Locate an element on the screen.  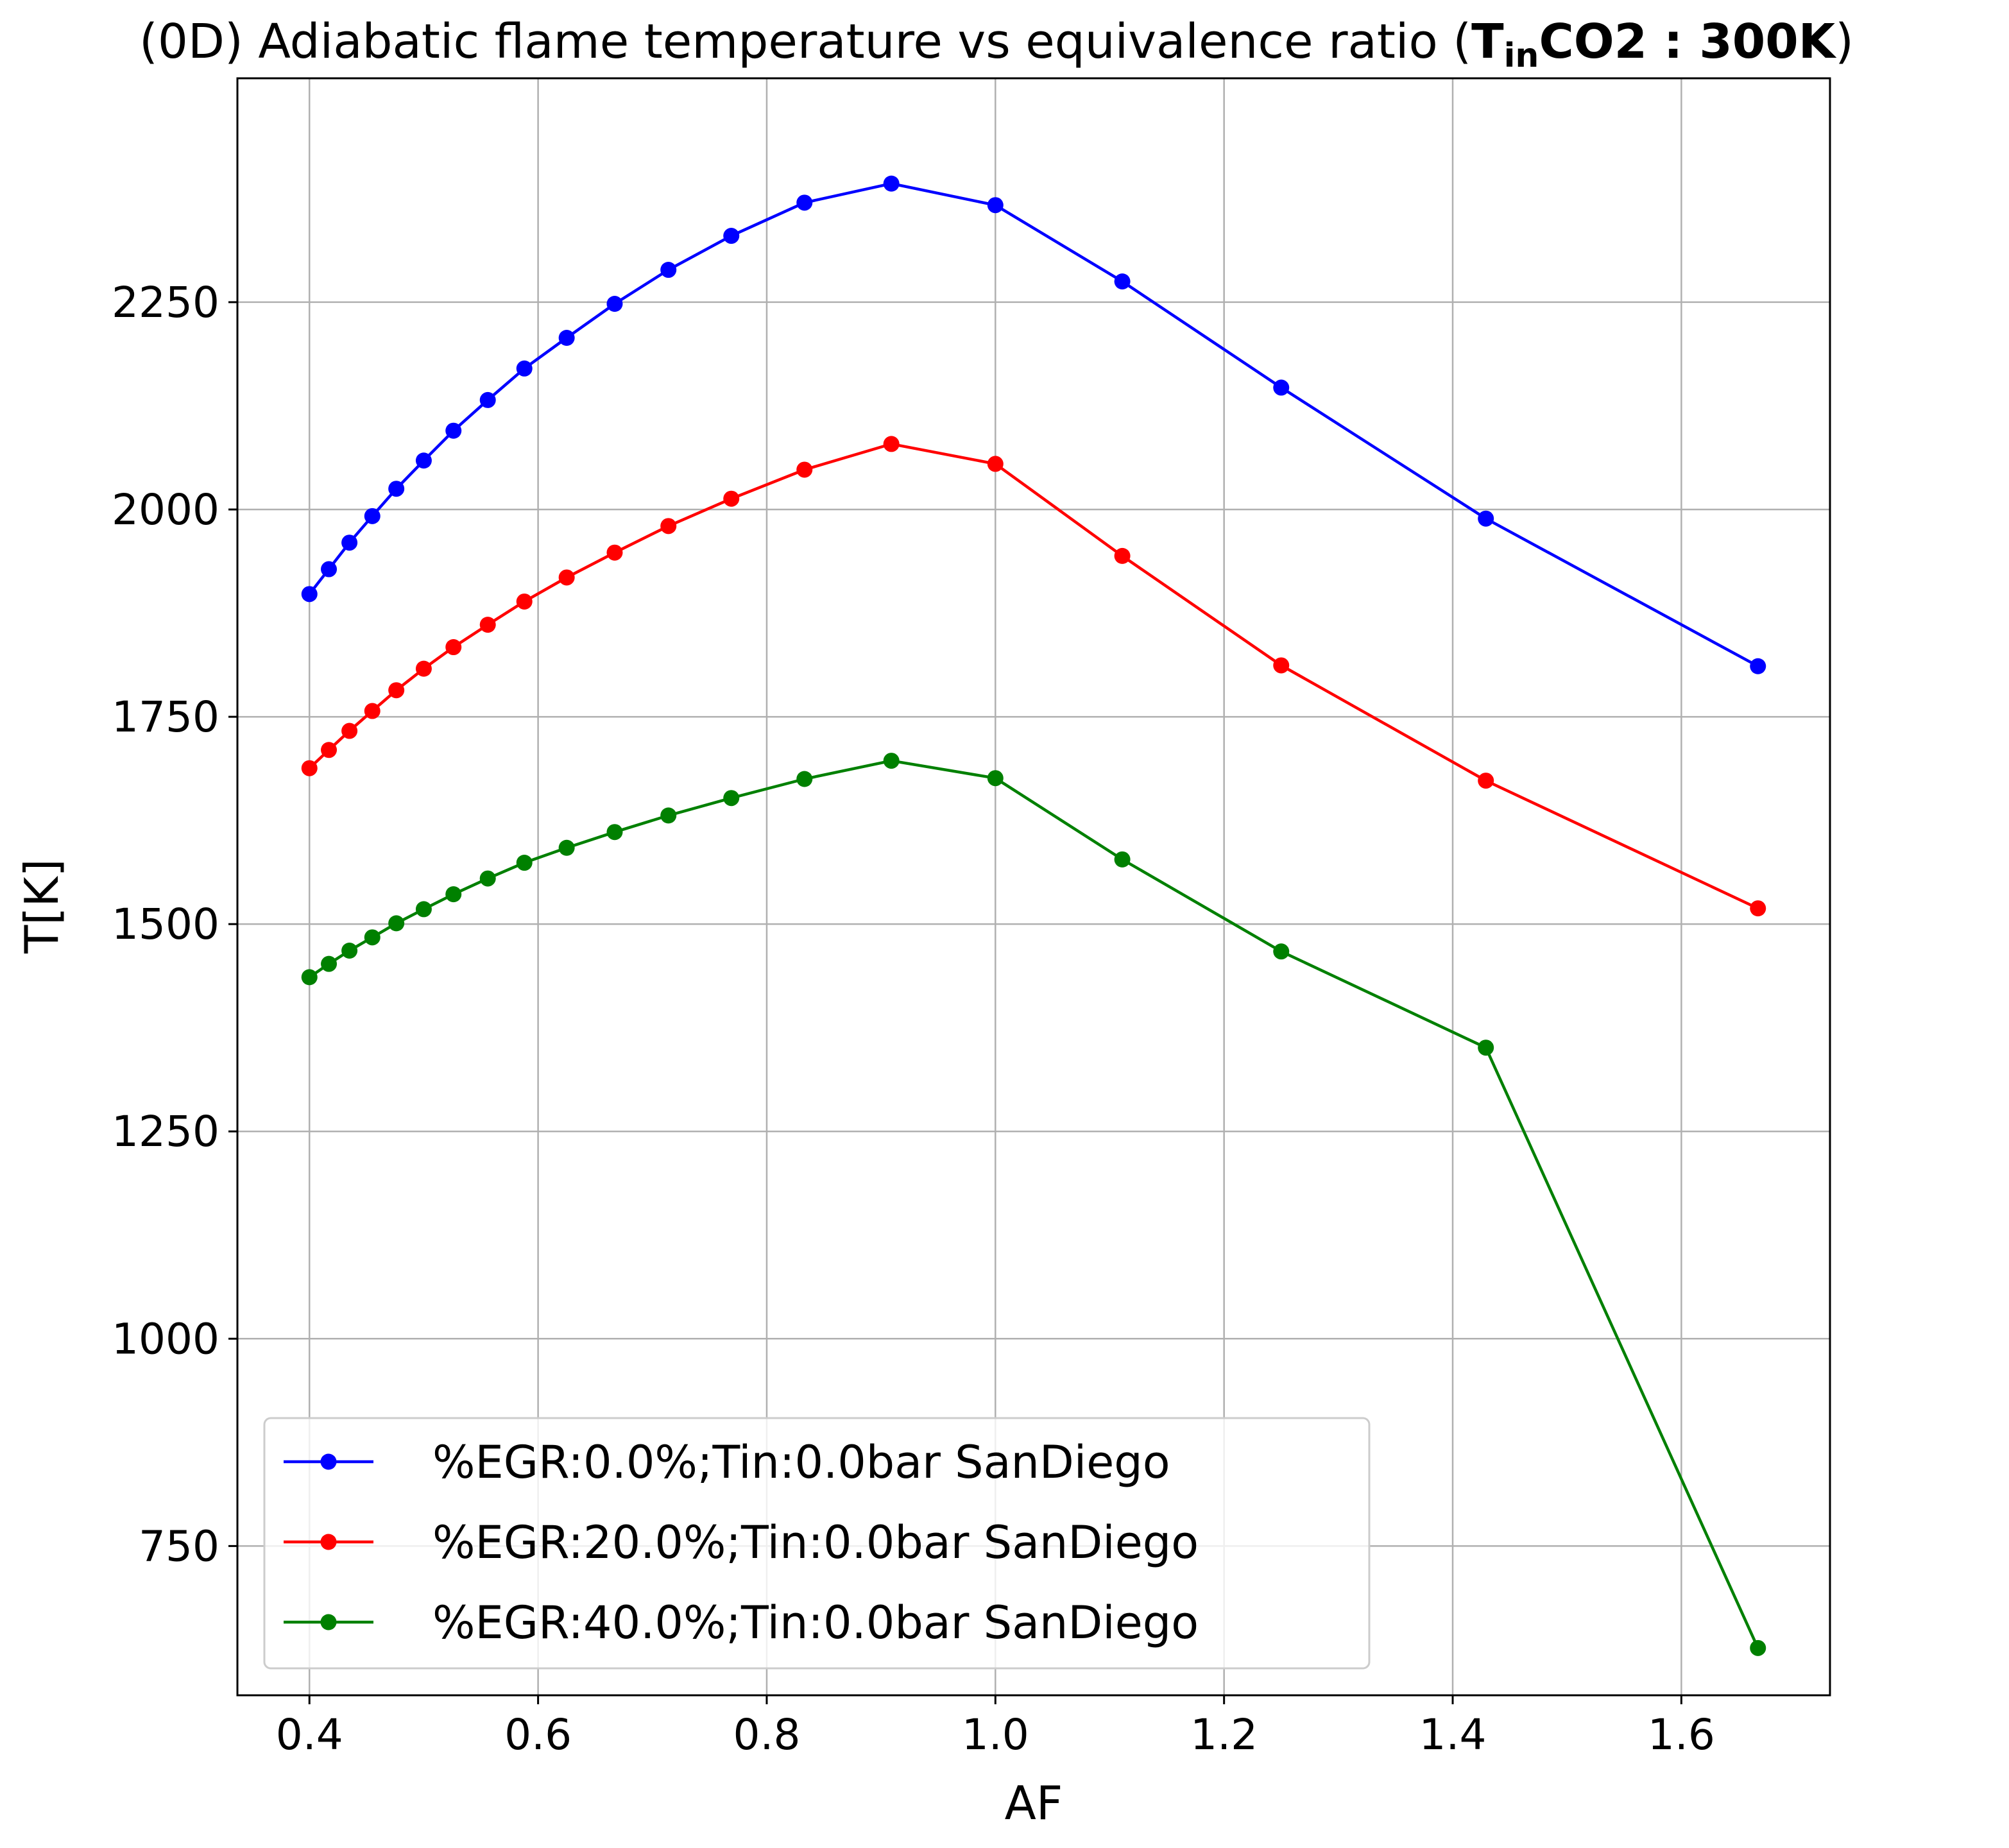
x-tick-label: 0.6 is located at coordinates (538, 1735).